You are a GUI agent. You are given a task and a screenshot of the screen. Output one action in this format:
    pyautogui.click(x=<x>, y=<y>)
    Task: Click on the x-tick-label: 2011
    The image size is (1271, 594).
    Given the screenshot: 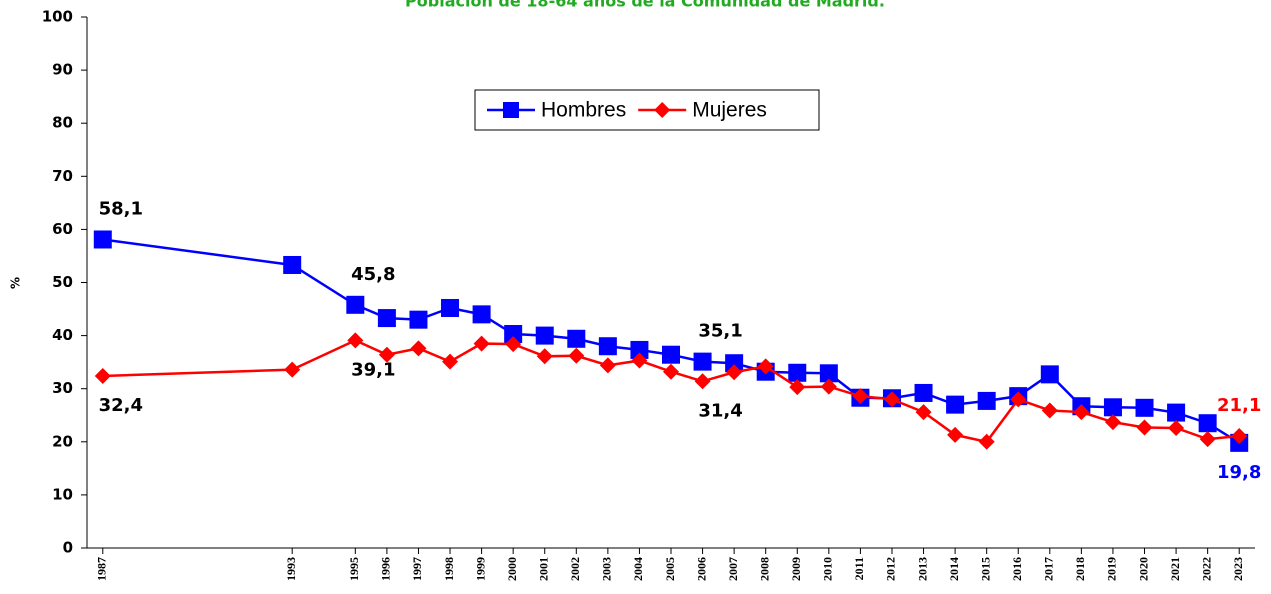 What is the action you would take?
    pyautogui.click(x=859, y=568)
    